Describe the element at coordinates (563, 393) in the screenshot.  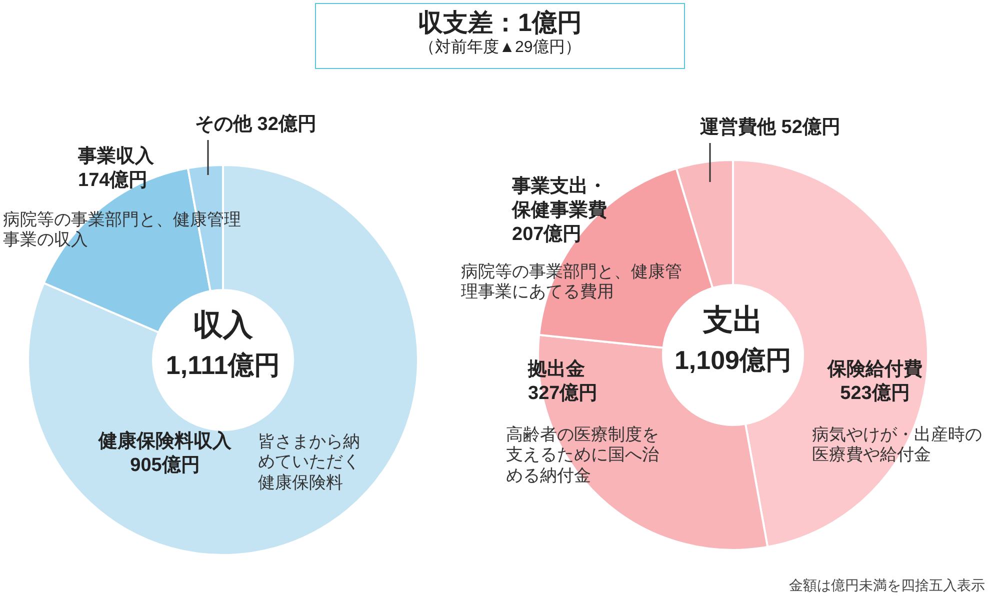
I see `data-label: 327億円` at that location.